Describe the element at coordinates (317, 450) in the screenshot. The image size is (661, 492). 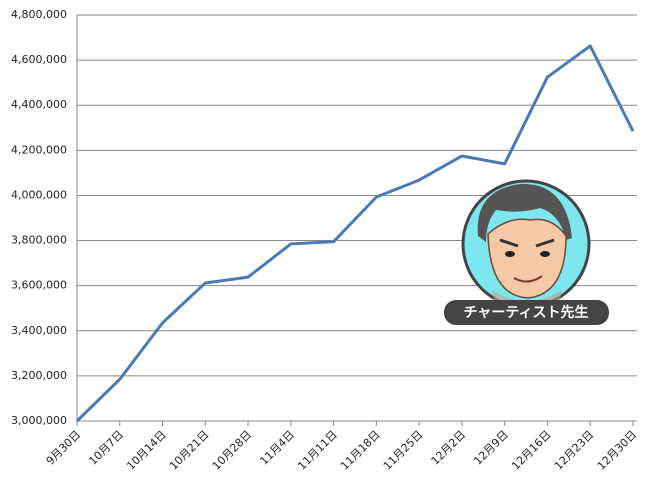
I see `x-tick-label: 11月11日` at that location.